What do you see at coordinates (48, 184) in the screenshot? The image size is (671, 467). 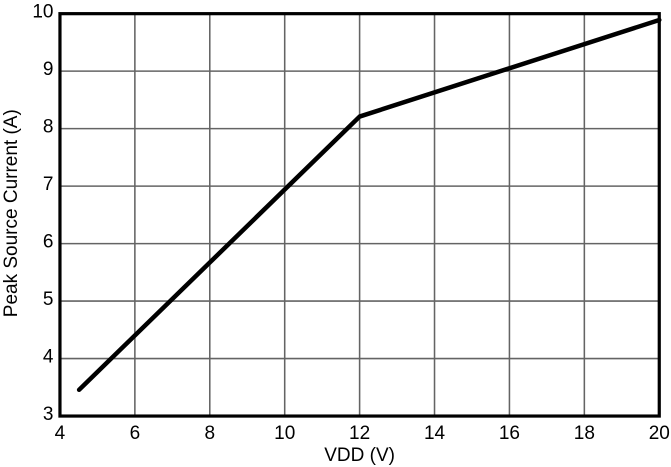 I see `svg-text: 7` at bounding box center [48, 184].